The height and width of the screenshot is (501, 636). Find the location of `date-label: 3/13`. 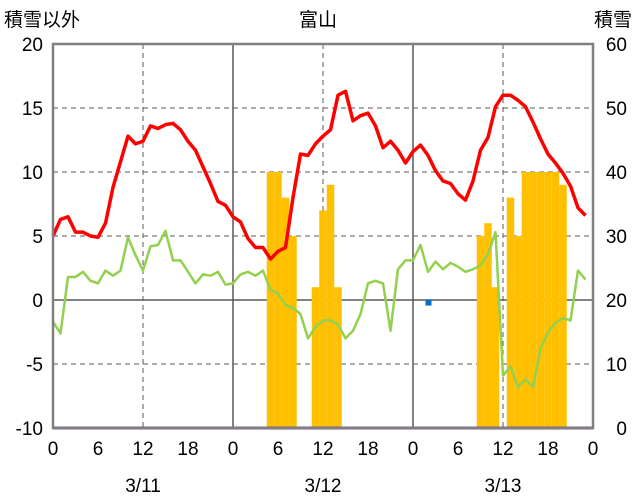

date-label: 3/13 is located at coordinates (503, 486).